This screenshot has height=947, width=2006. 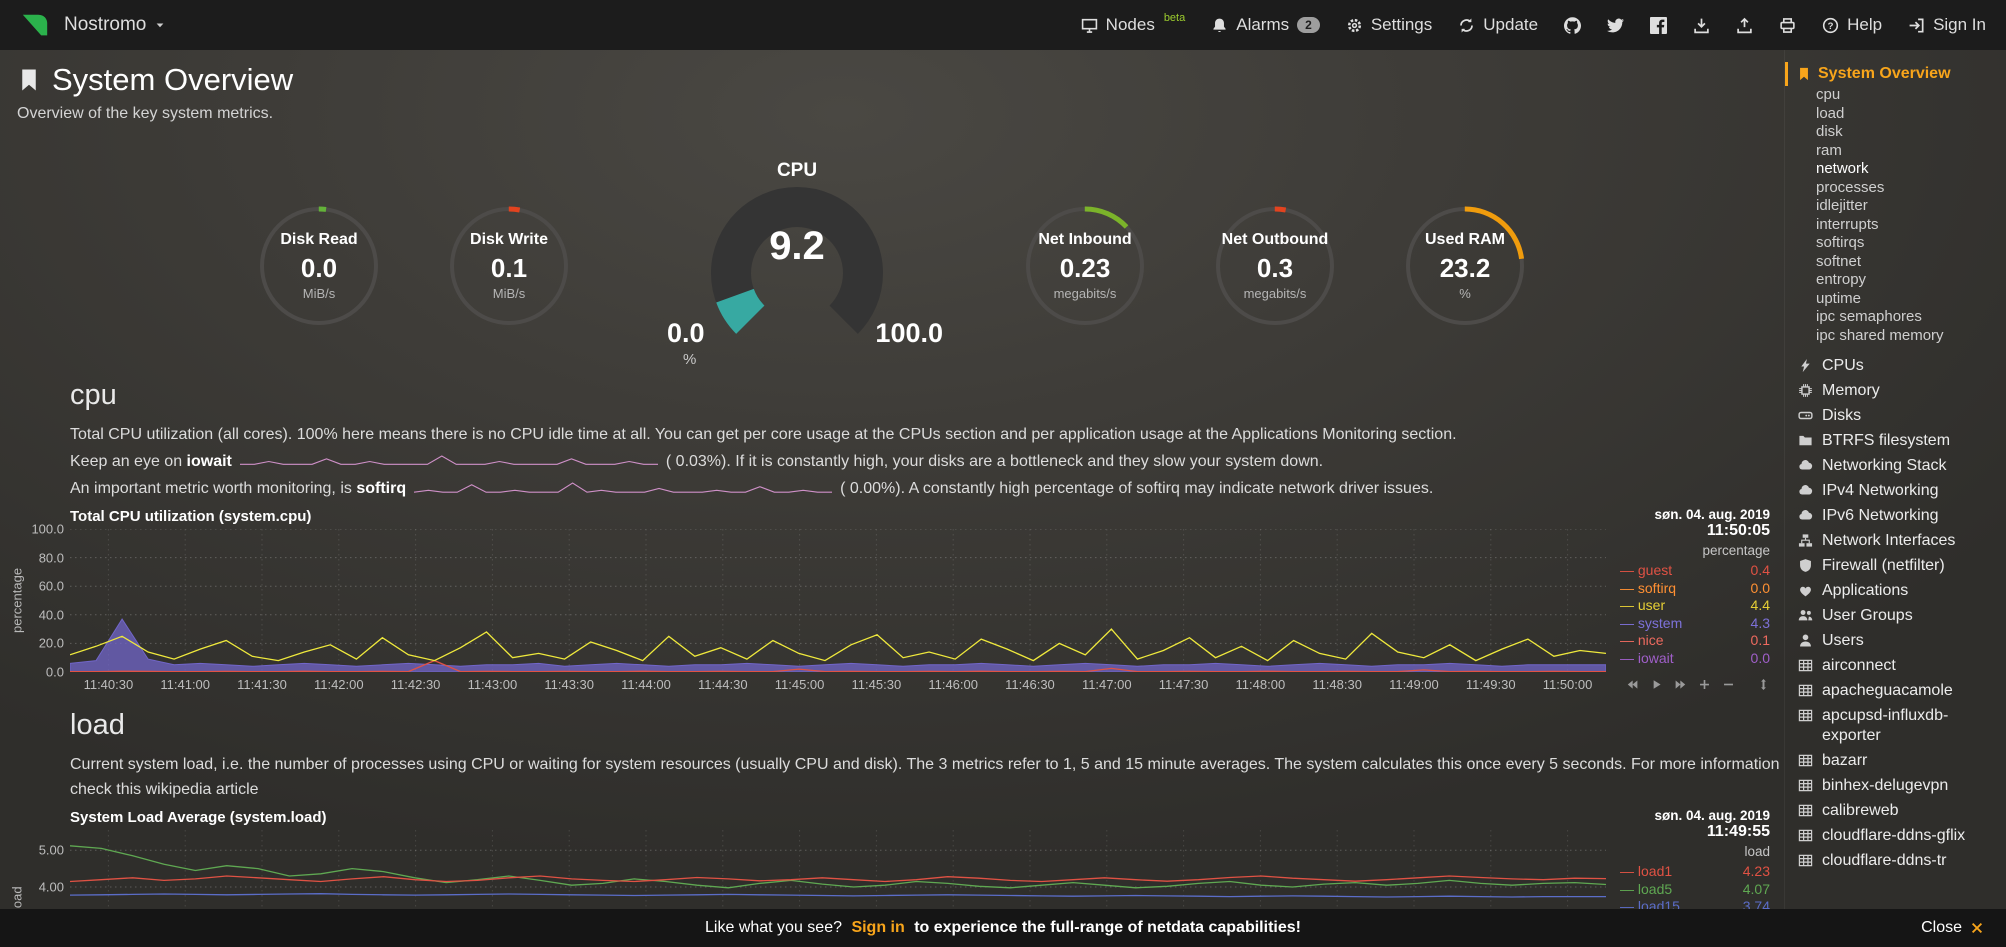 What do you see at coordinates (1892, 515) in the screenshot?
I see `sidebar-item-ipv6-networking: IPv6 Networking` at bounding box center [1892, 515].